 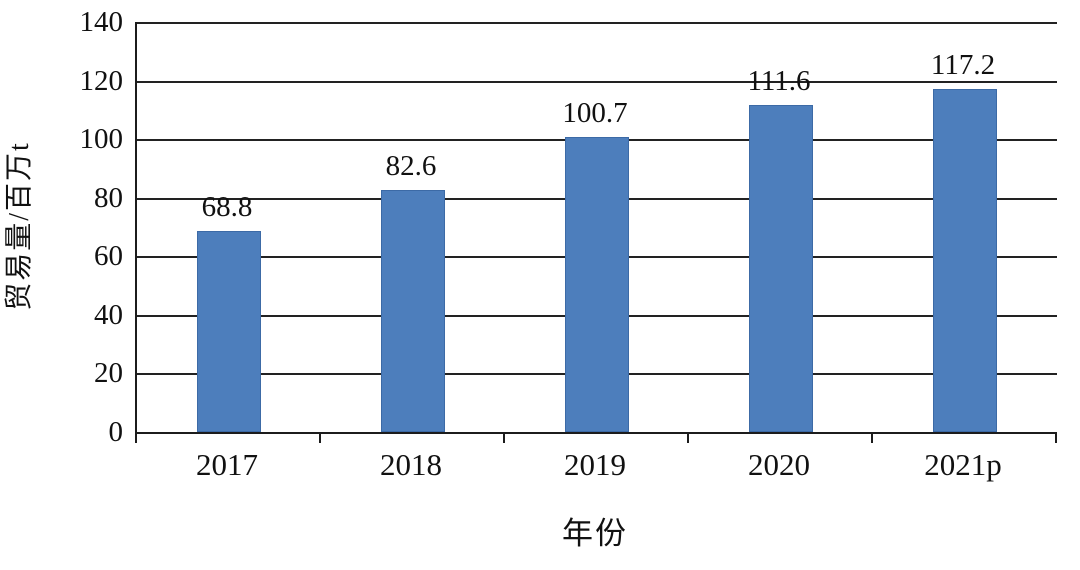 I want to click on y-axis-title: 贸易量/百万t, so click(x=19, y=226).